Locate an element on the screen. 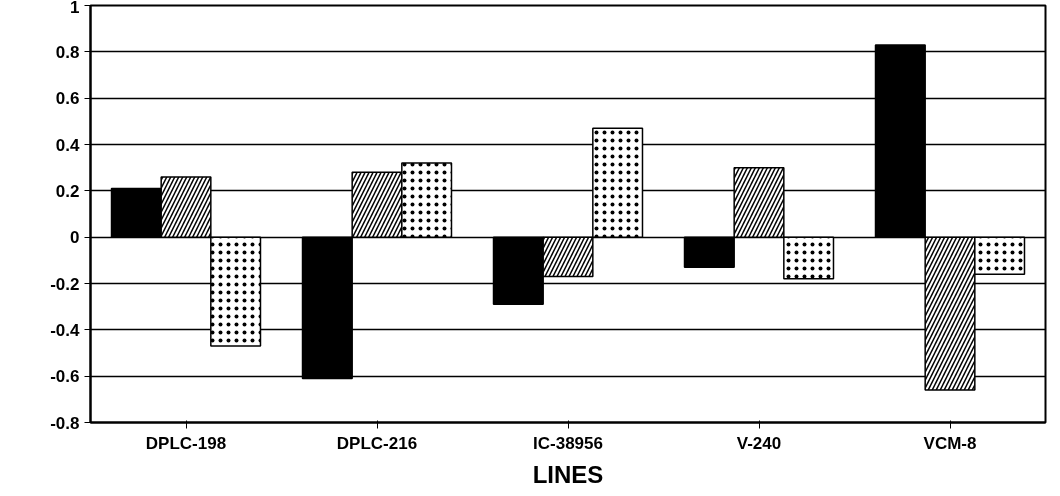 The image size is (1060, 496). y-tick-label: -0.8 is located at coordinates (65, 423).